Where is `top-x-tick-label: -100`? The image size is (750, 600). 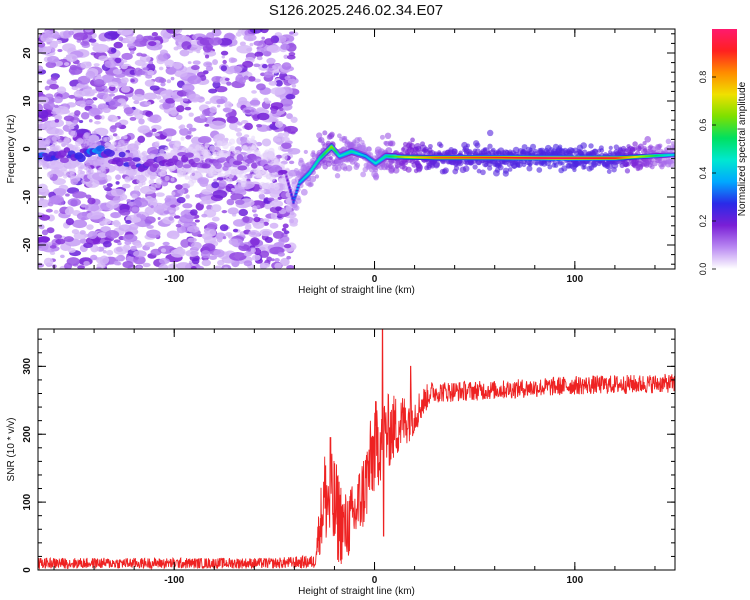
top-x-tick-label: -100 is located at coordinates (174, 279).